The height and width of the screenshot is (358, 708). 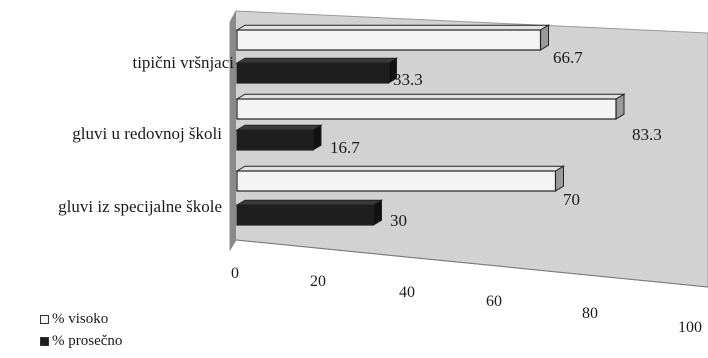 I want to click on x-tick-80: 80, so click(x=590, y=313).